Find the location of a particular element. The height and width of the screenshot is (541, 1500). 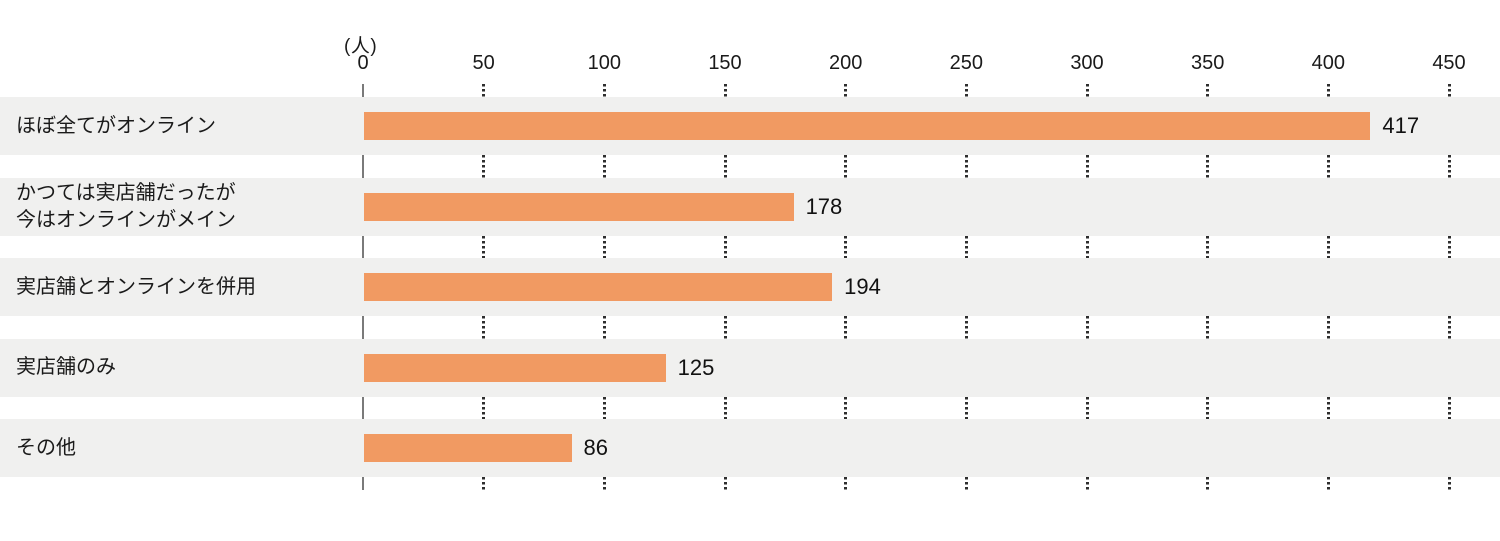

row-band: その他 is located at coordinates (750, 448).